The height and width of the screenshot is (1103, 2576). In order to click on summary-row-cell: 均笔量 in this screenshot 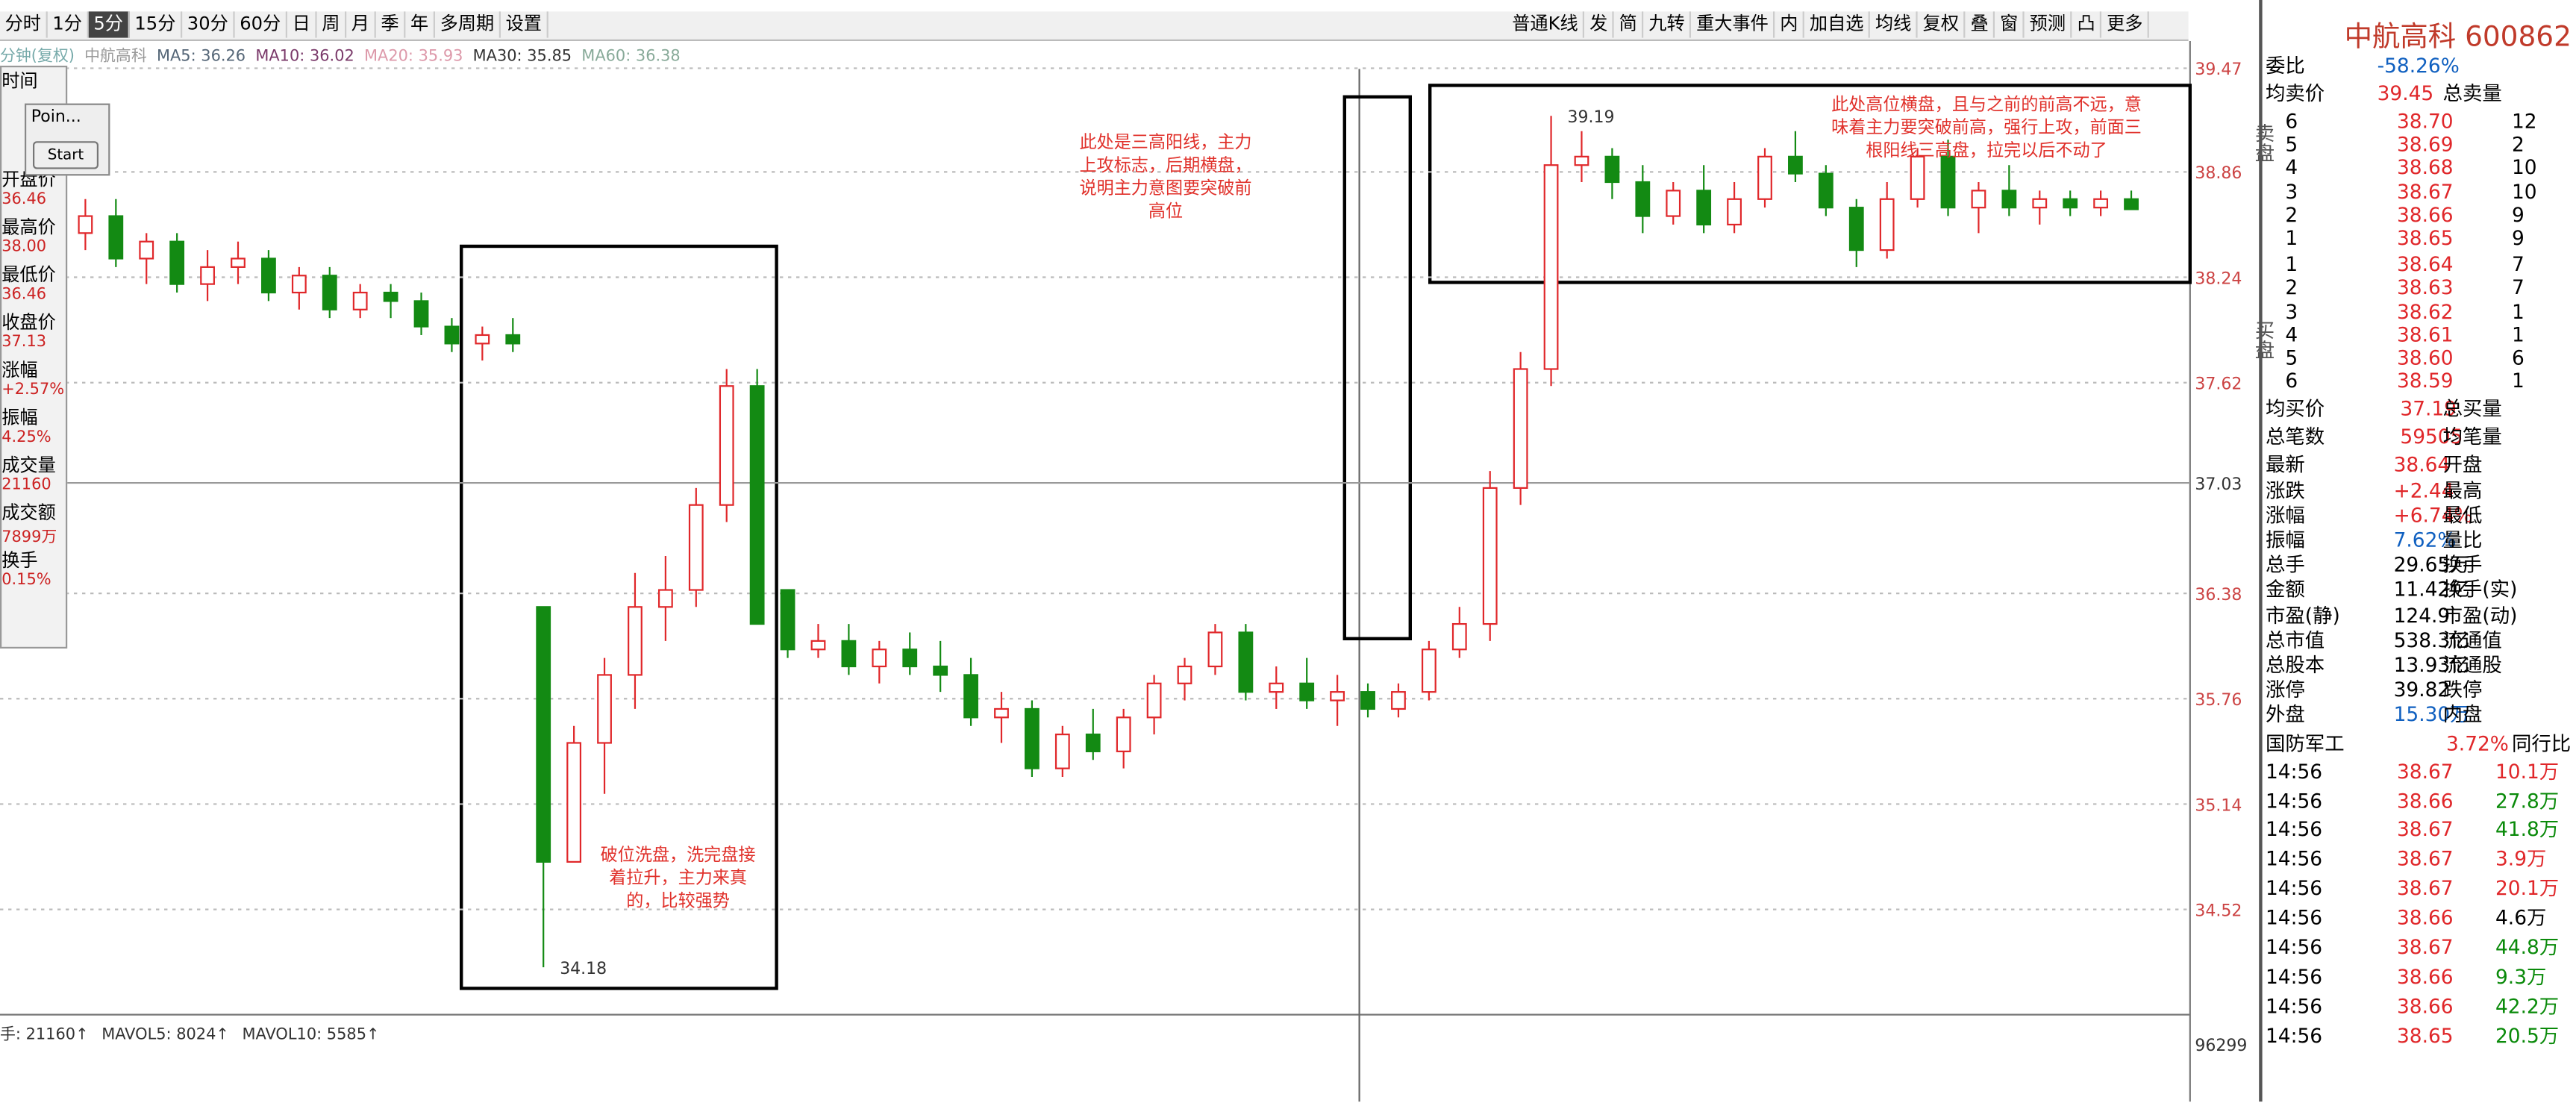, I will do `click(2472, 437)`.